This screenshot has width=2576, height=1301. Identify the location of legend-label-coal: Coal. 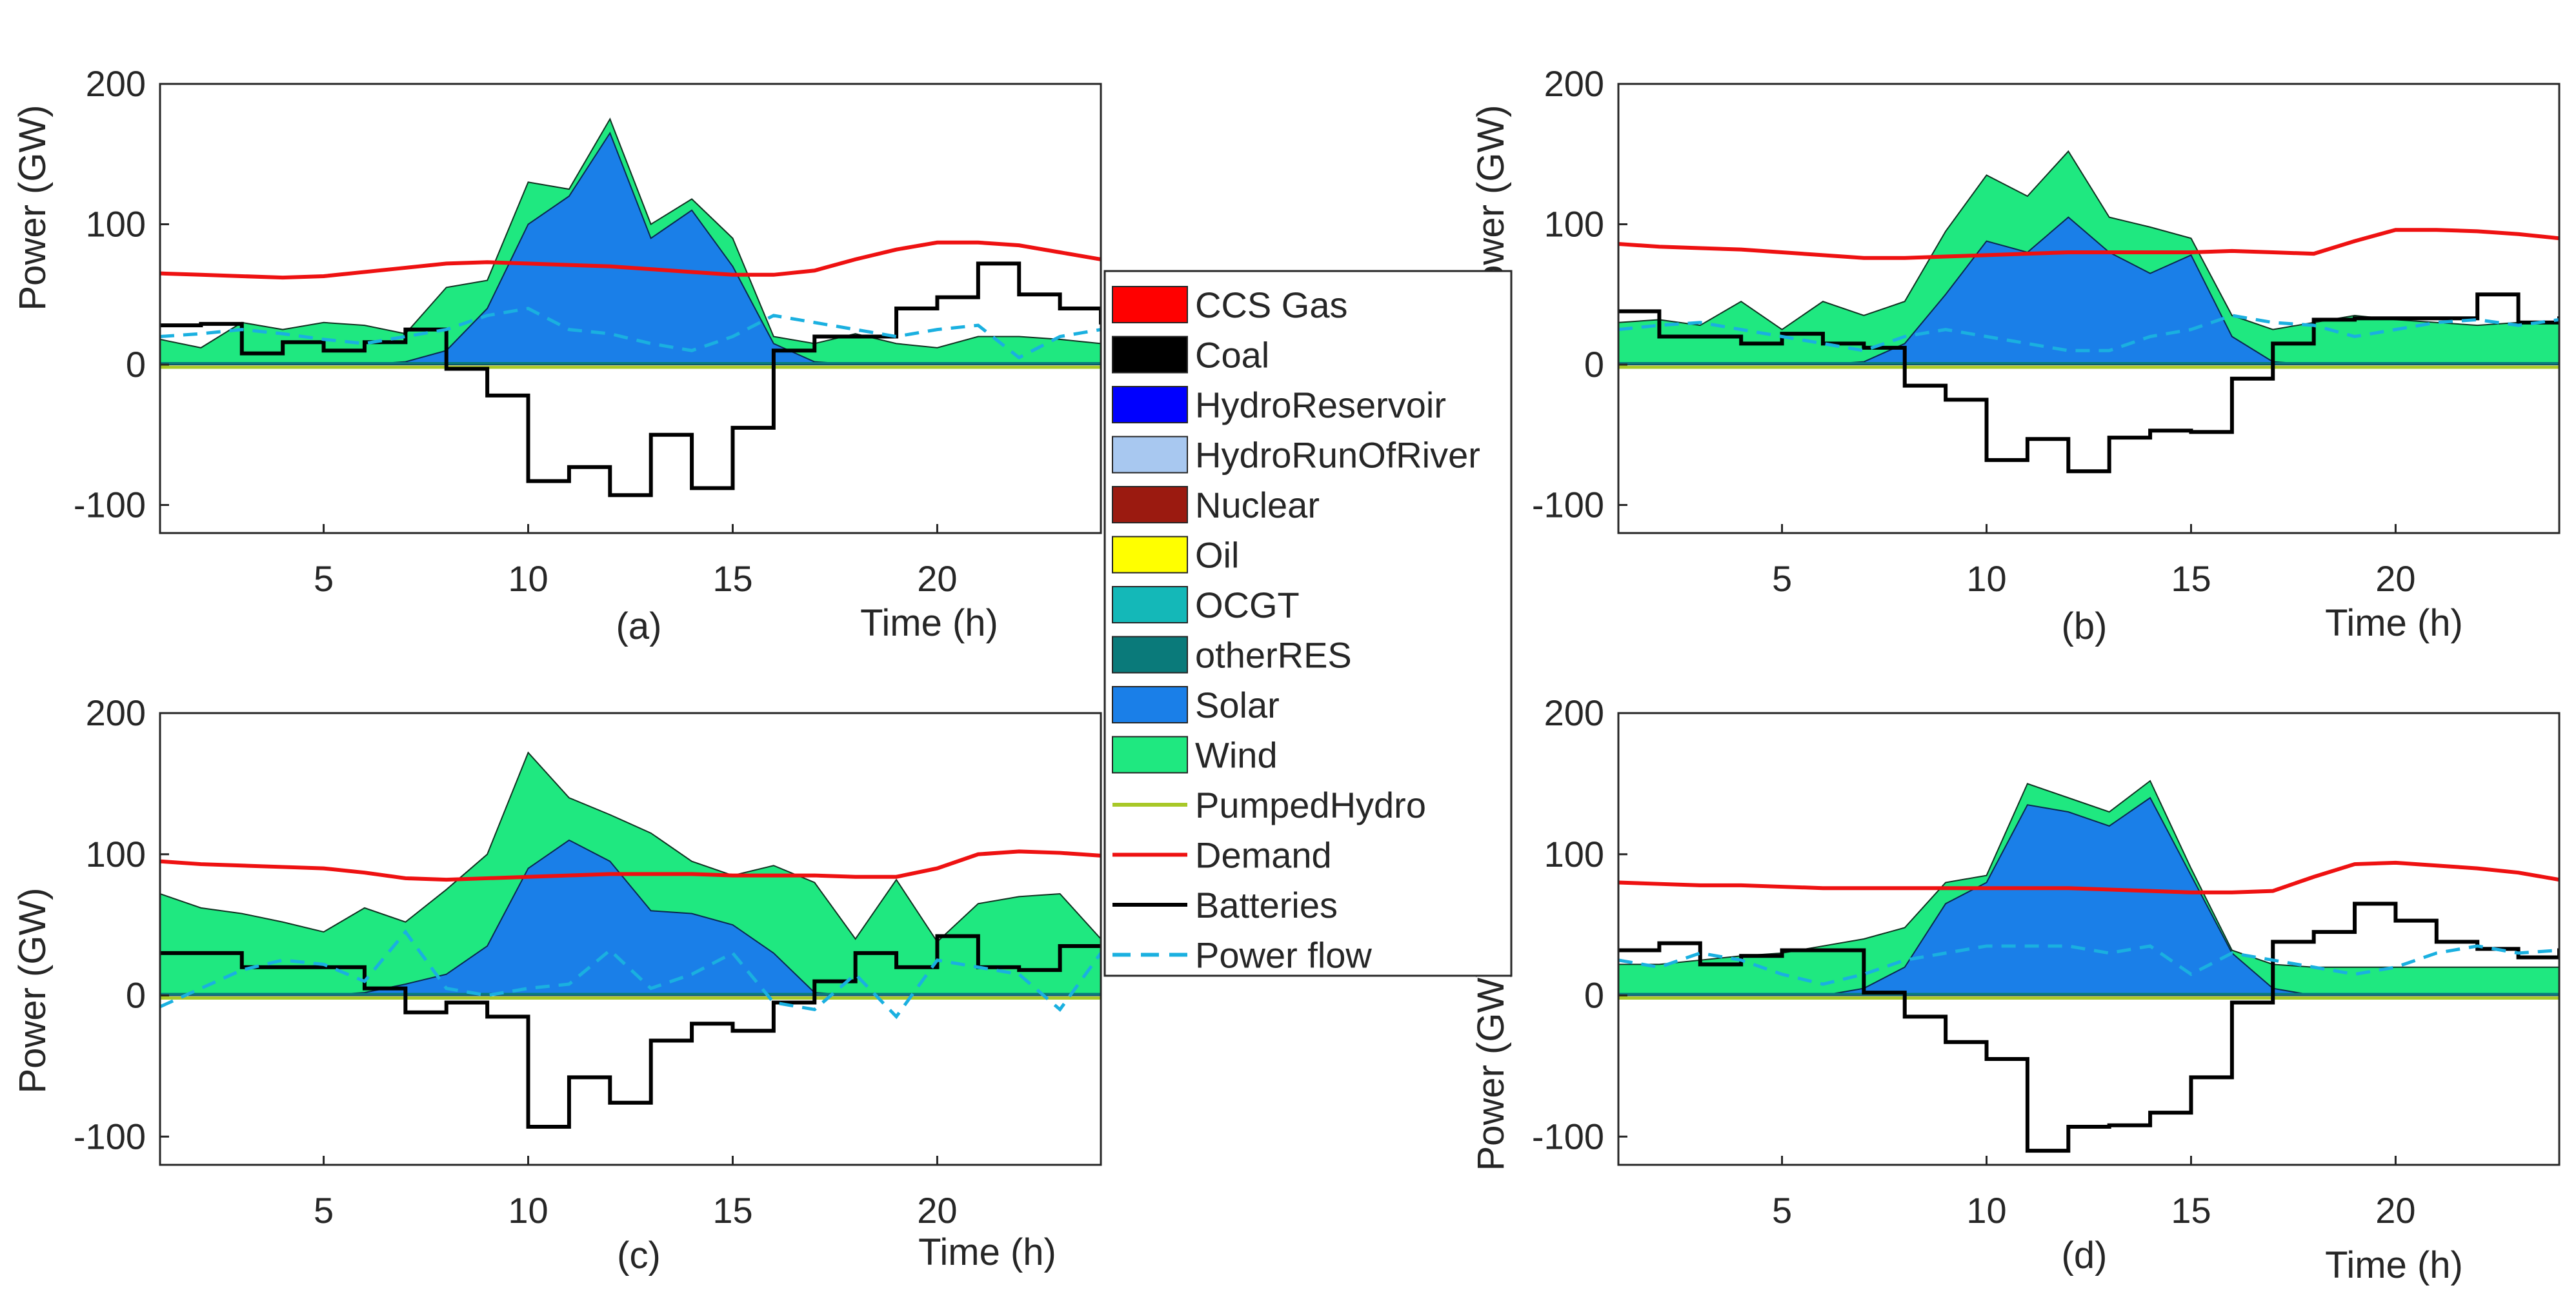
(1232, 355).